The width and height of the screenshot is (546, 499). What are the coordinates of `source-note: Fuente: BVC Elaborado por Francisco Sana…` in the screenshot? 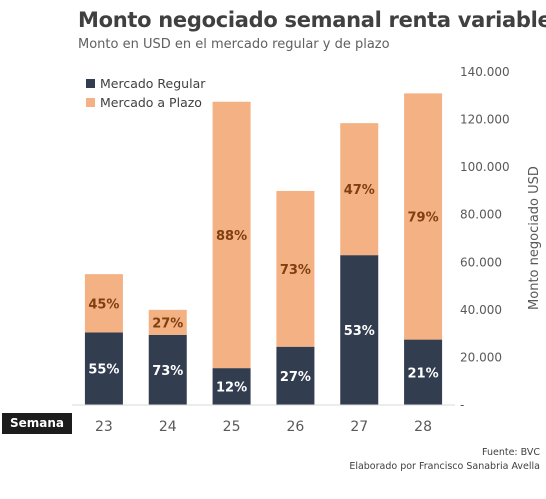 It's located at (444, 460).